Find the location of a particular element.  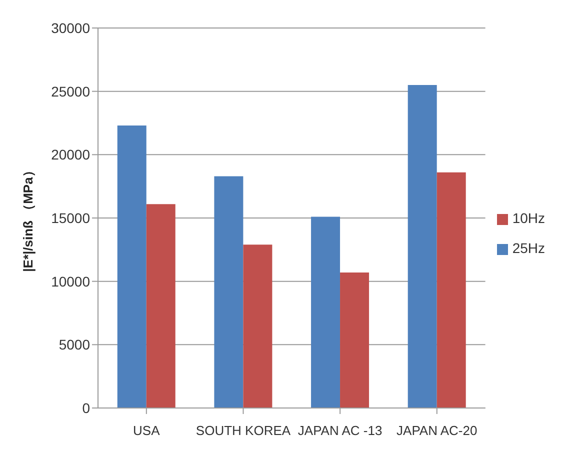

x-tick-label: USA is located at coordinates (146, 430).